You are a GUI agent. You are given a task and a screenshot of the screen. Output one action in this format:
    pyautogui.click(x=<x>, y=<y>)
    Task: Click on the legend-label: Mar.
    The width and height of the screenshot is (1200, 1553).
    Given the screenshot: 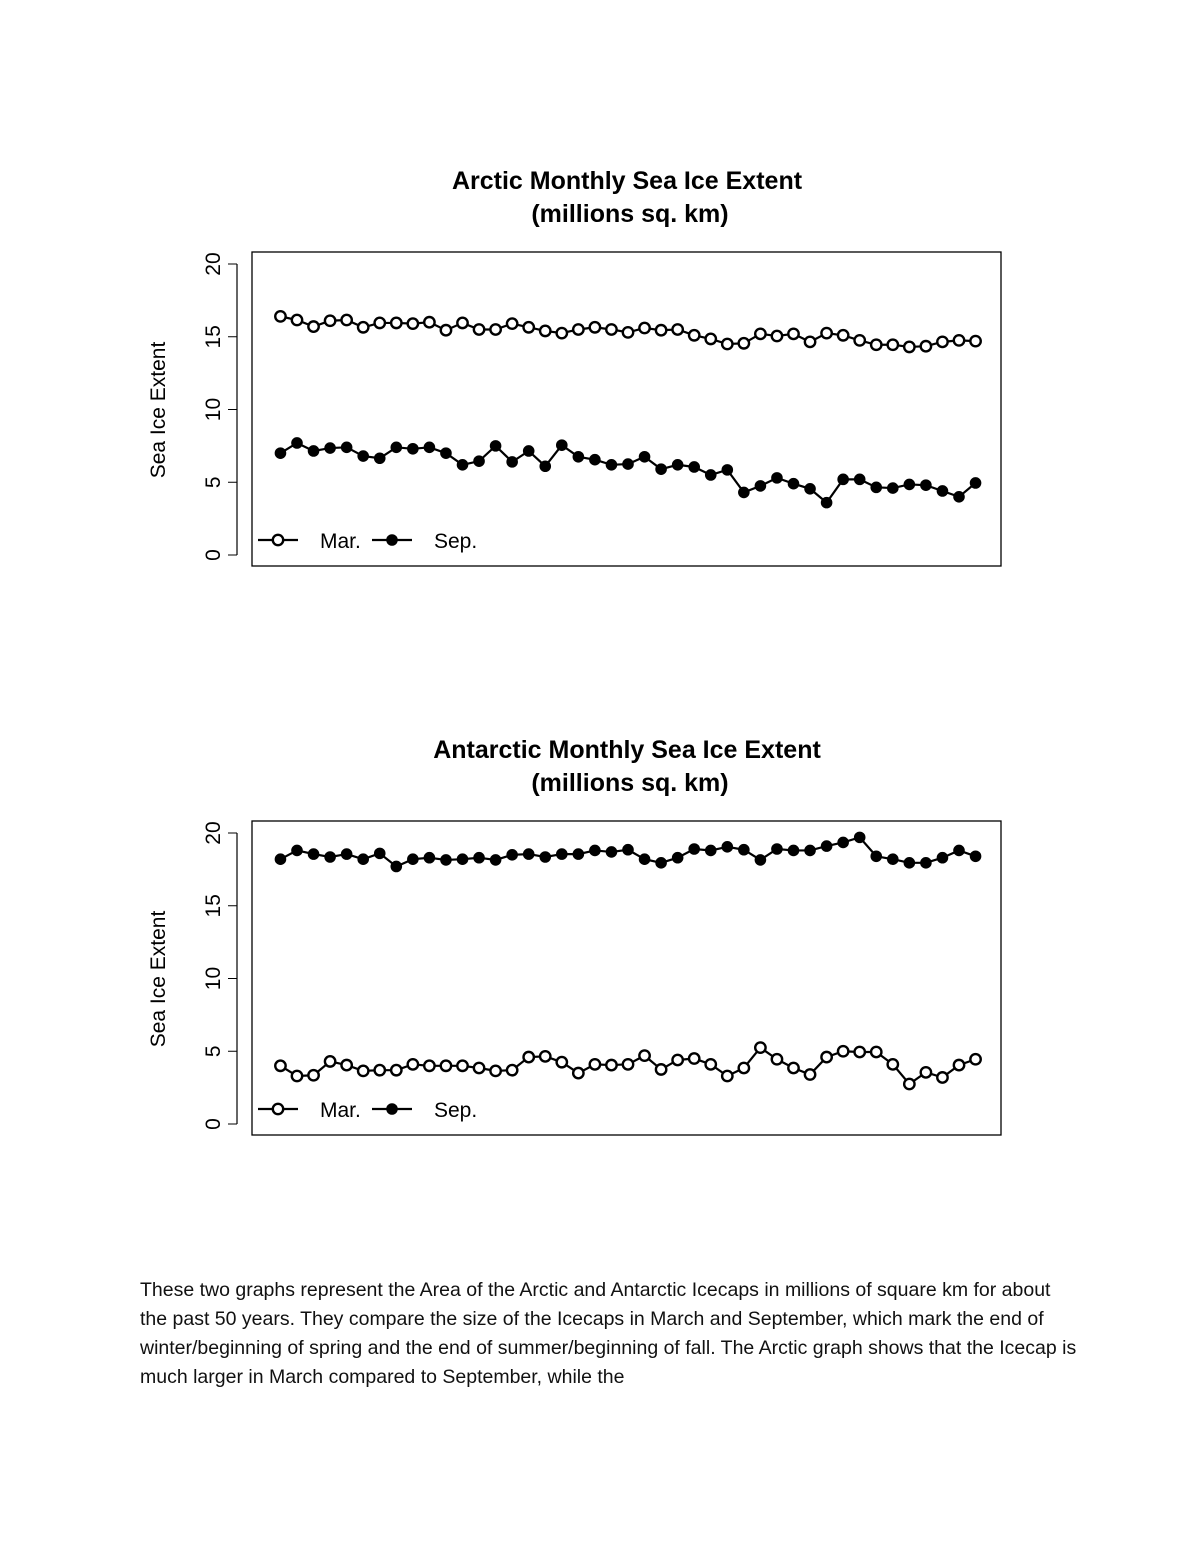 What is the action you would take?
    pyautogui.click(x=340, y=541)
    